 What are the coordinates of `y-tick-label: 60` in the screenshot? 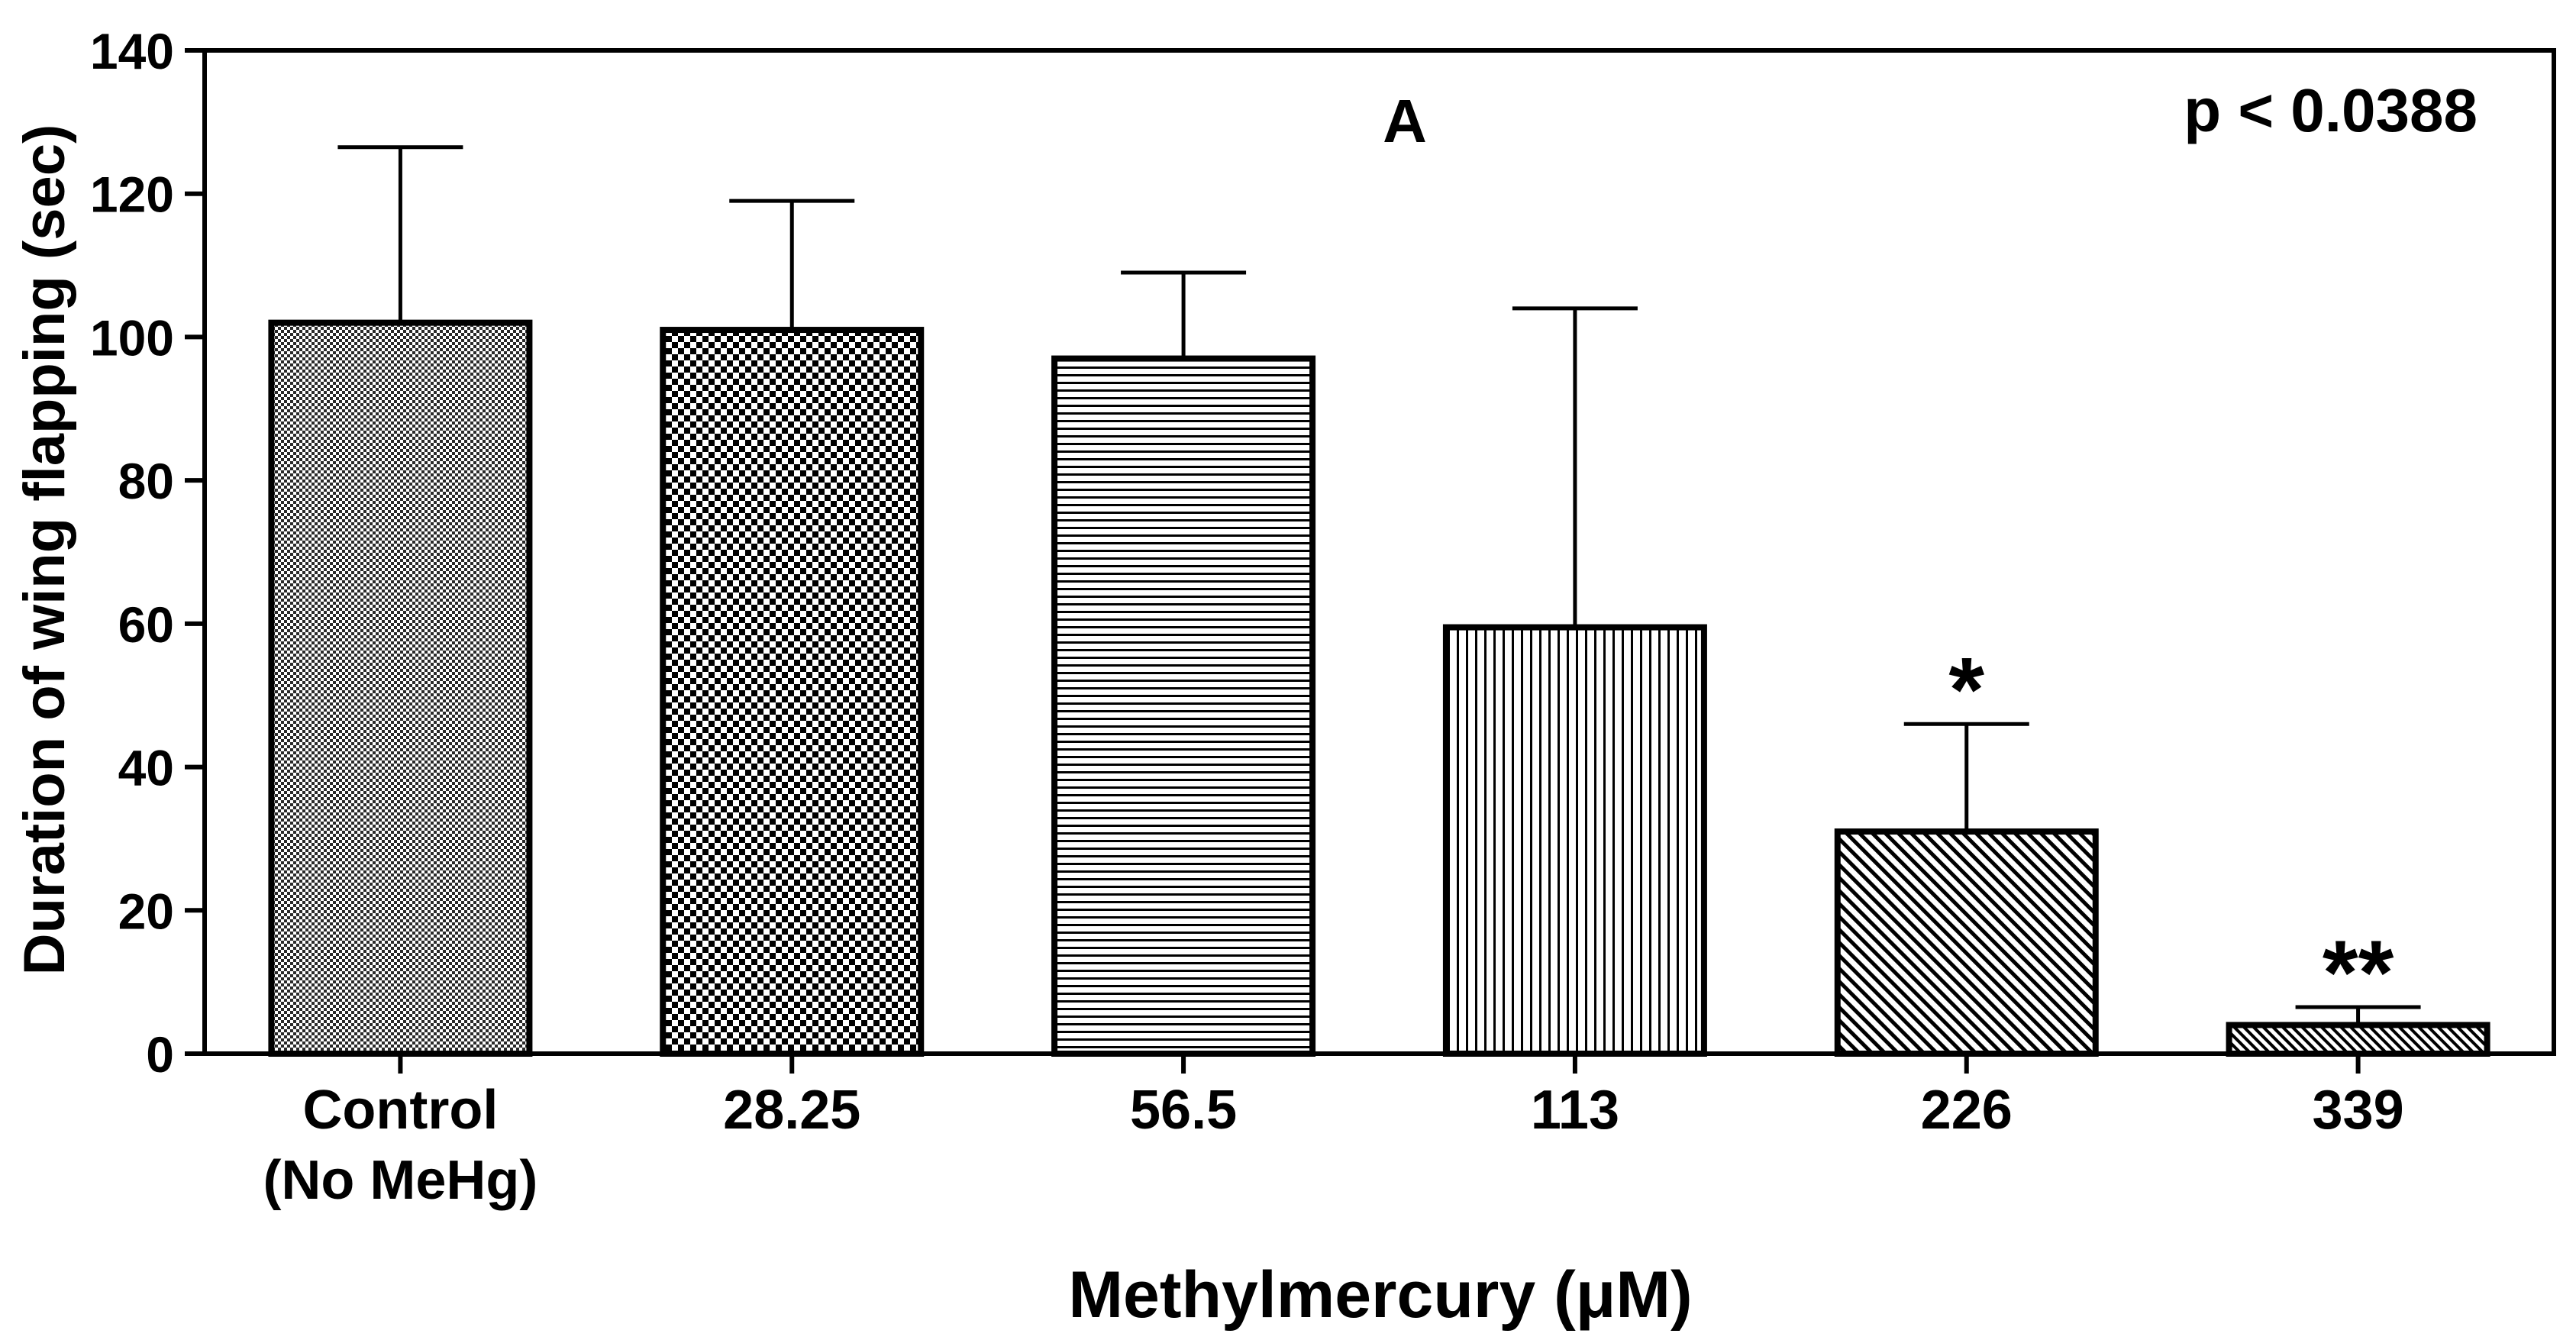 It's located at (146, 624).